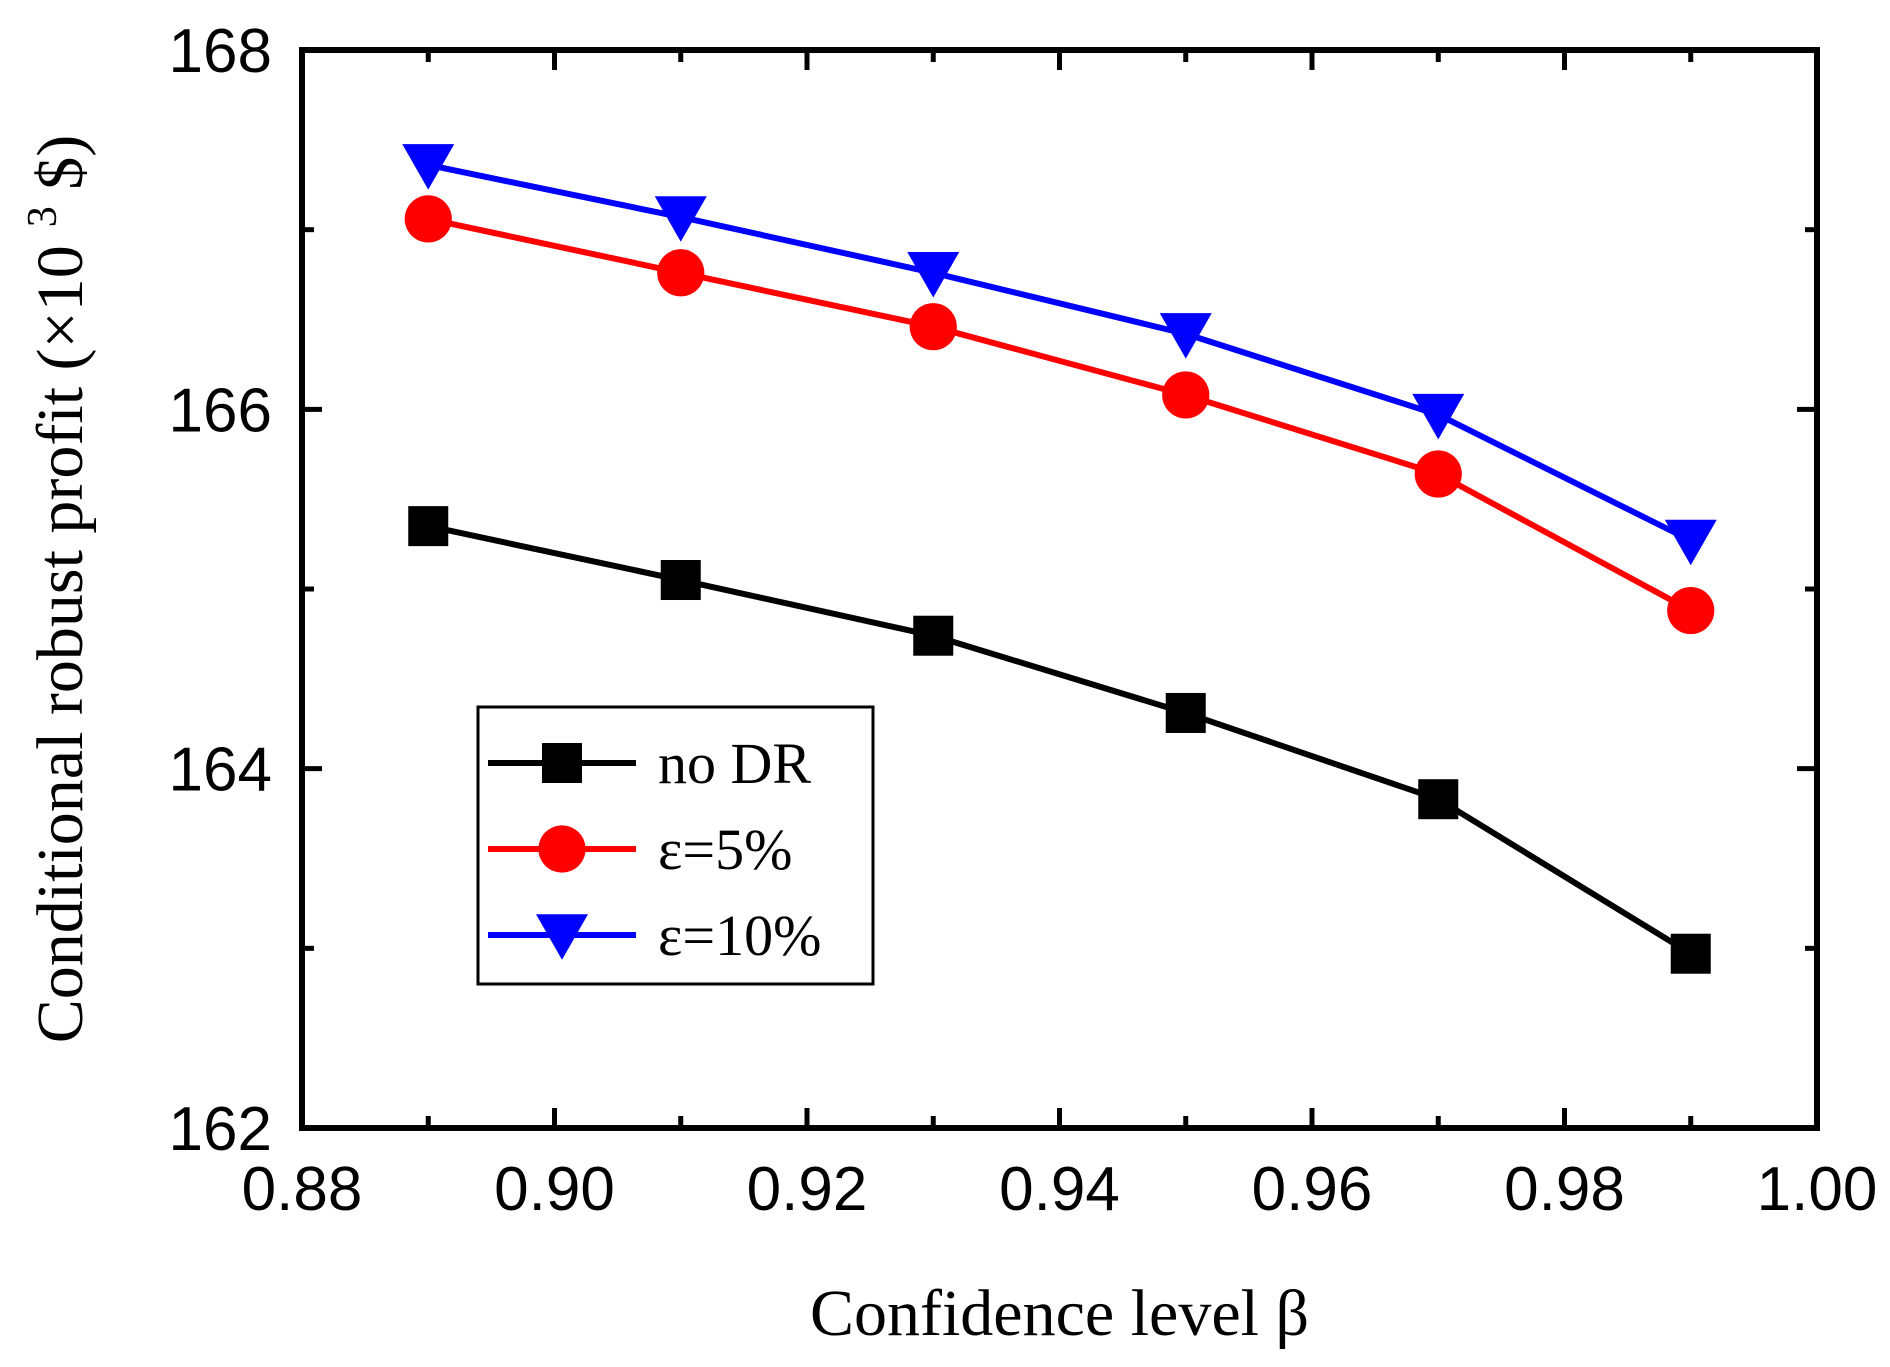  Describe the element at coordinates (1817, 1189) in the screenshot. I see `x-tick-label: 1.00` at that location.